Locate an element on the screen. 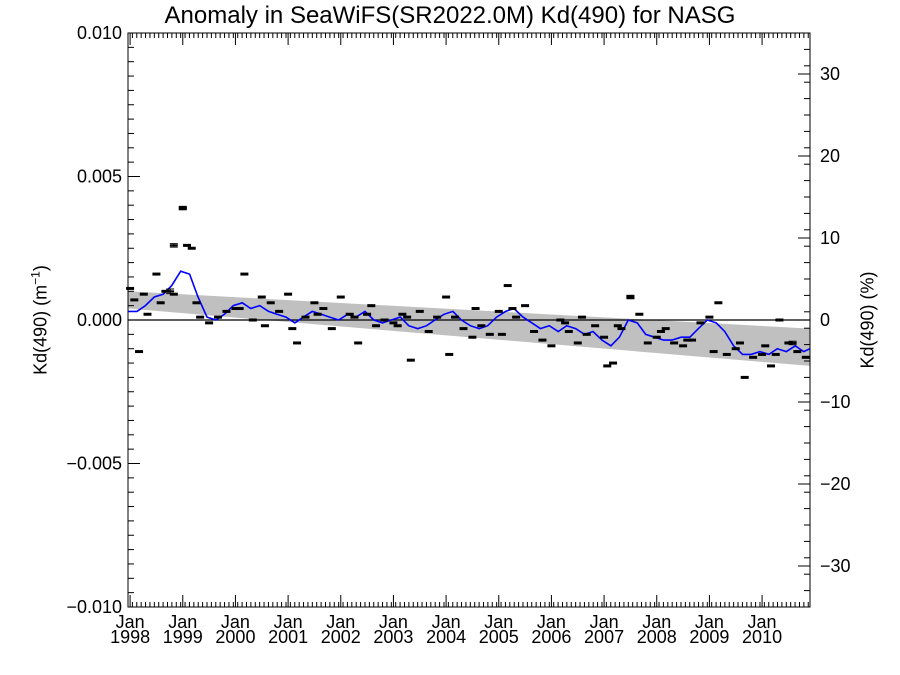  y-tick-label: −0.010 is located at coordinates (94, 607).